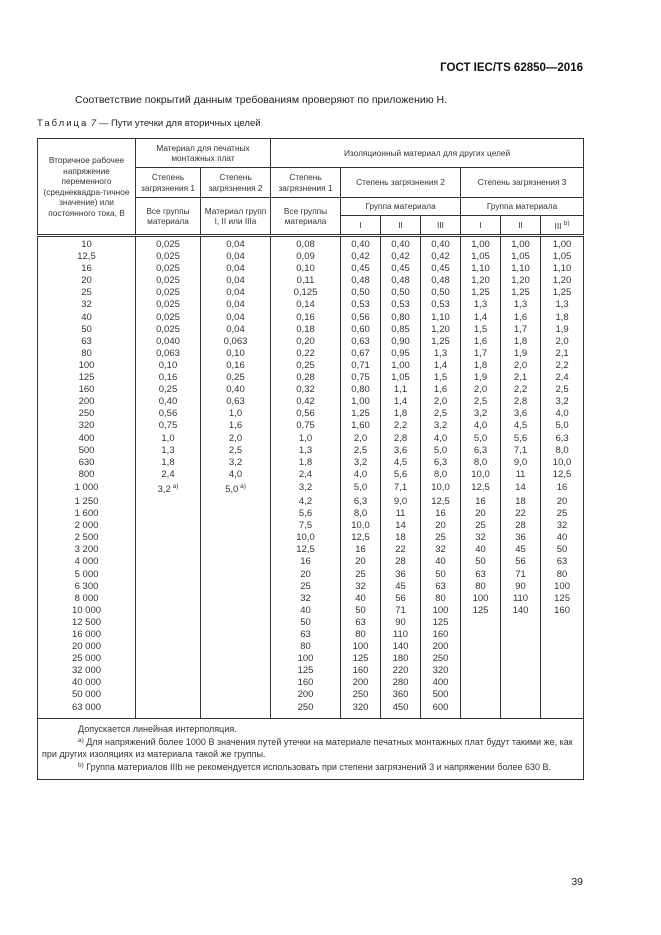 The width and height of the screenshot is (661, 935). What do you see at coordinates (401, 462) in the screenshot?
I see `creepage-cell: 4,5` at bounding box center [401, 462].